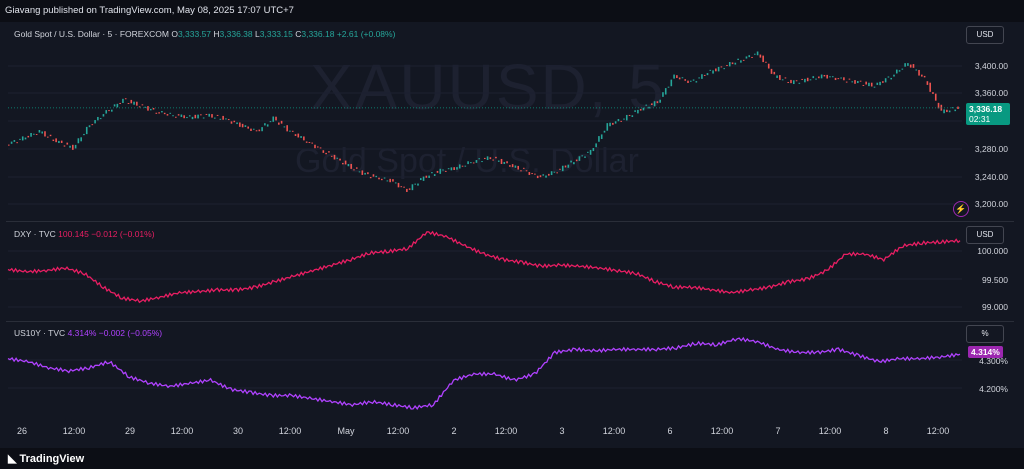 This screenshot has height=469, width=1024. Describe the element at coordinates (22, 431) in the screenshot. I see `time-axis-label: 26` at that location.